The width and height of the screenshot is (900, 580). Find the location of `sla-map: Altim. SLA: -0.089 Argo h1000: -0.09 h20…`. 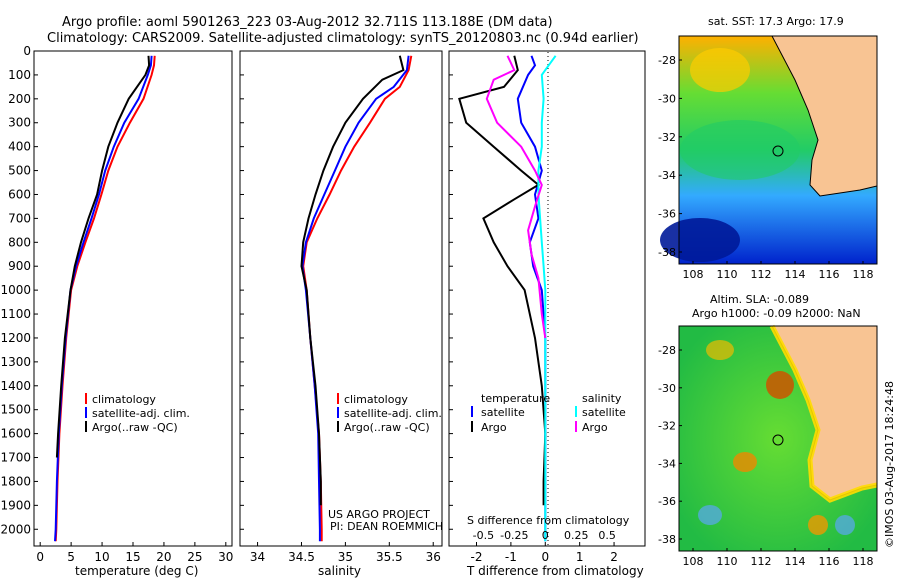

sla-map: Altim. SLA: -0.089 Argo h1000: -0.09 h20… is located at coordinates (768, 430).